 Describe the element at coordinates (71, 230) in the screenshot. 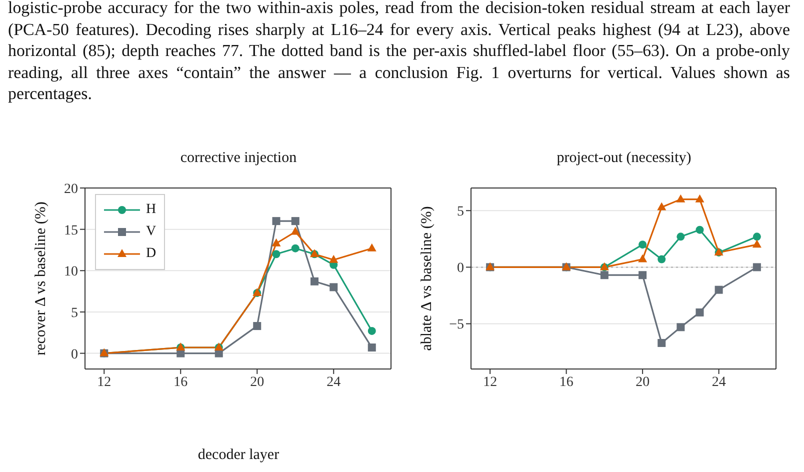

I see `y-tick-label: 15` at that location.